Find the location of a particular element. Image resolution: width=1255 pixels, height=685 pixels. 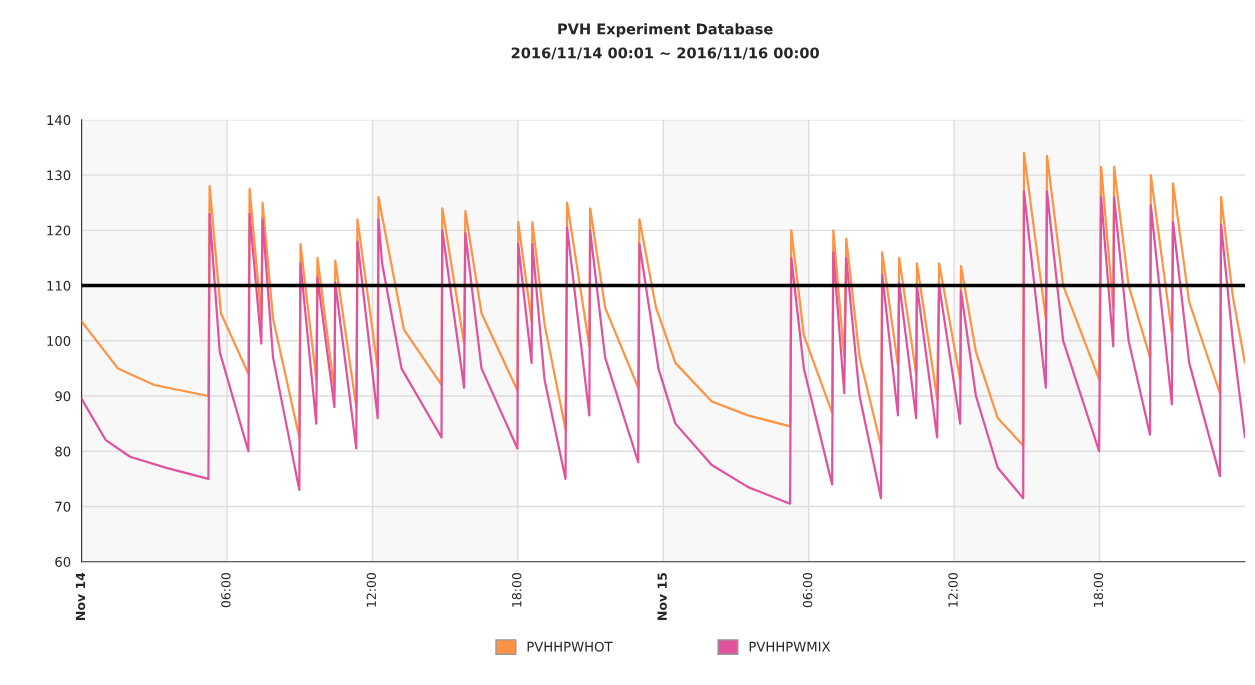

x-tick-label: Nov 14 is located at coordinates (80, 596).